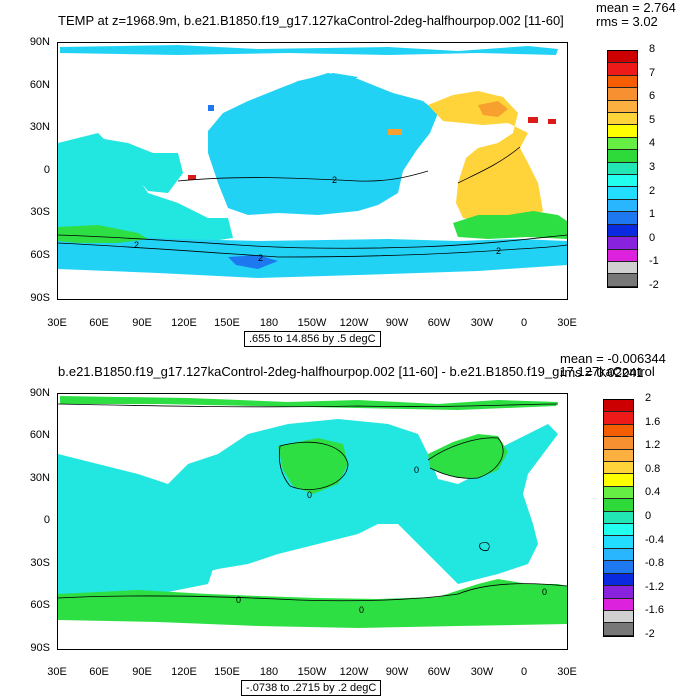 The width and height of the screenshot is (700, 700). Describe the element at coordinates (354, 672) in the screenshot. I see `bottom-lon-label: 120W` at that location.